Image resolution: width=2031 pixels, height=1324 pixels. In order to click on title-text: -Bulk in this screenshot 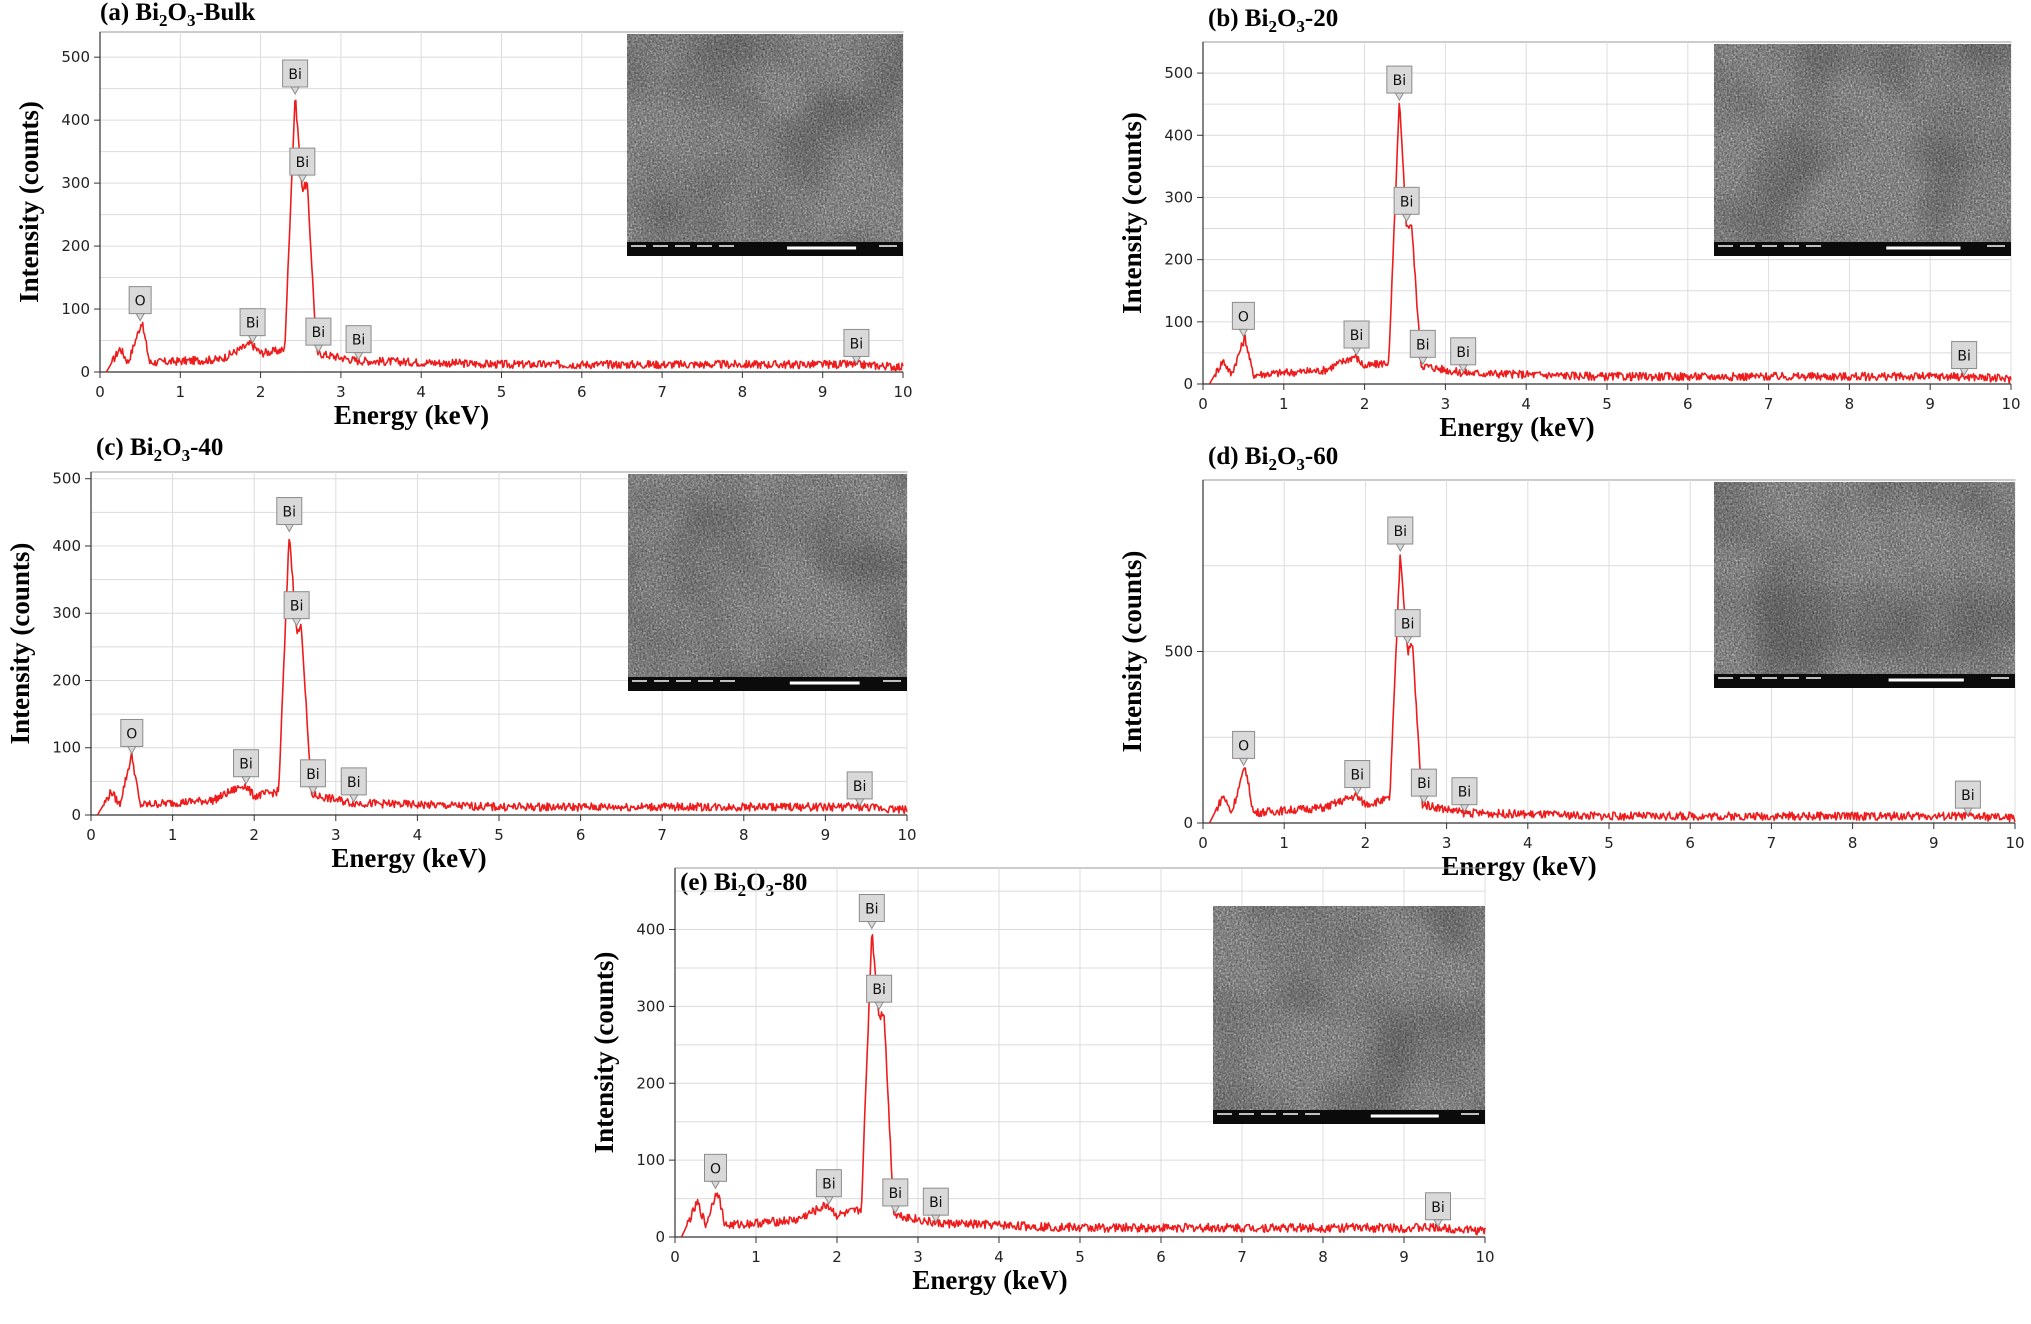, I will do `click(225, 13)`.